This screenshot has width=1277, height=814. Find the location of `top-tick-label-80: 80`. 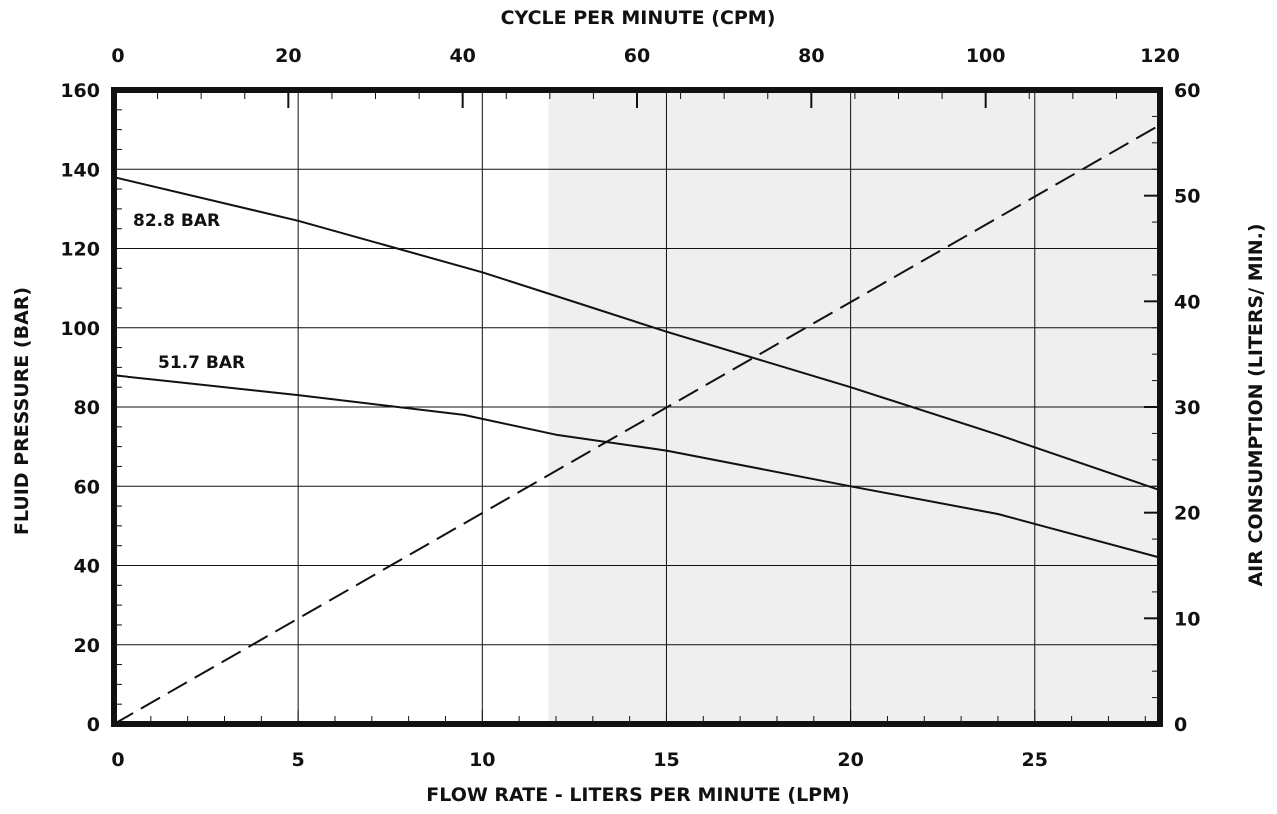

top-tick-label-80: 80 is located at coordinates (811, 56).